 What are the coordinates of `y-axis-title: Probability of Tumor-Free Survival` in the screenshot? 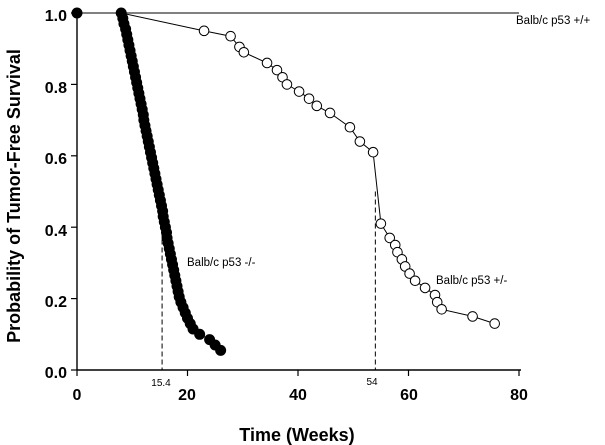 It's located at (14, 196).